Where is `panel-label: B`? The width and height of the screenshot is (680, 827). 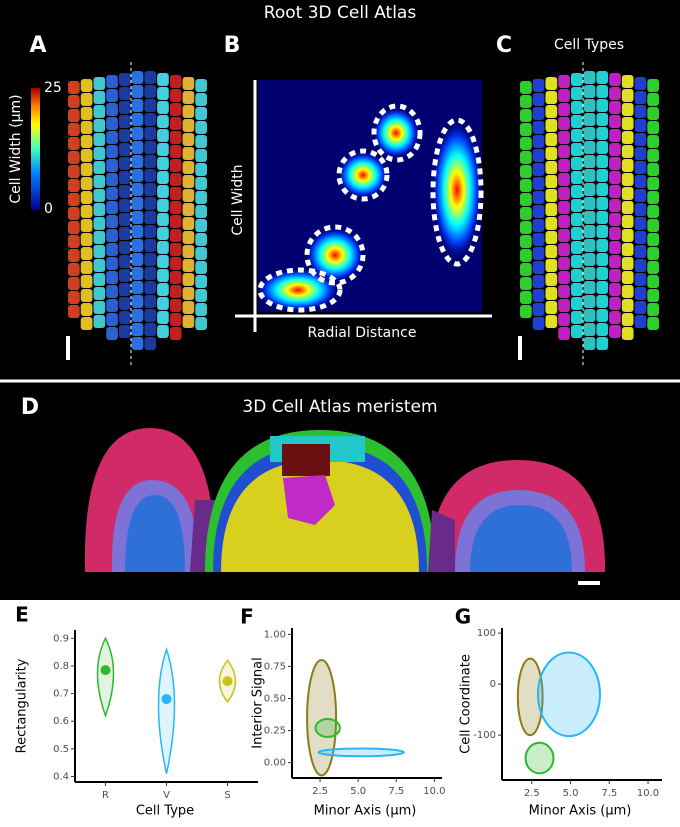
panel-label: B is located at coordinates (232, 45).